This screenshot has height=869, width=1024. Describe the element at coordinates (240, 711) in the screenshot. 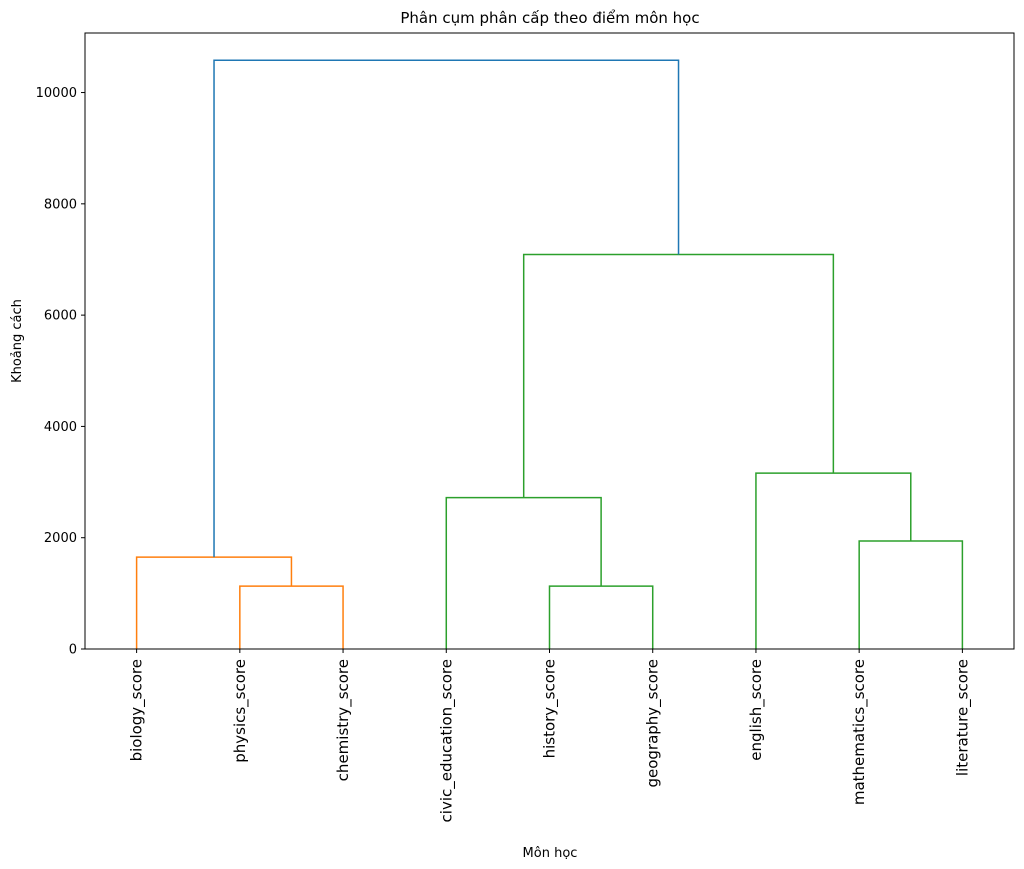

I see `x-tick-label: physics_score` at that location.